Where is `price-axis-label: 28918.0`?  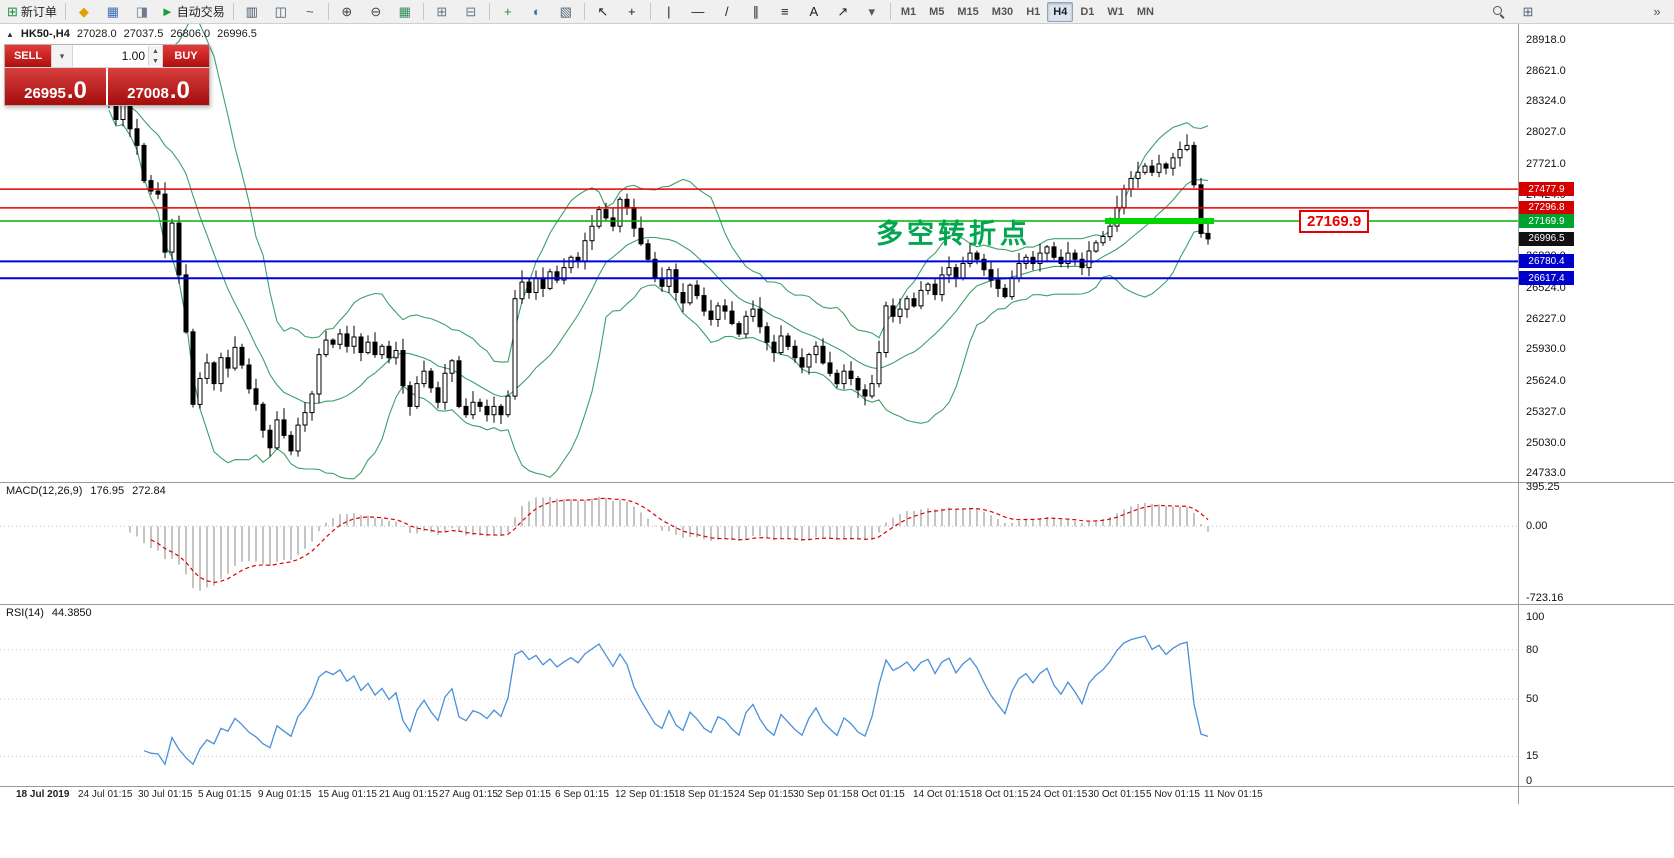
price-axis-label: 28918.0 is located at coordinates (1546, 39).